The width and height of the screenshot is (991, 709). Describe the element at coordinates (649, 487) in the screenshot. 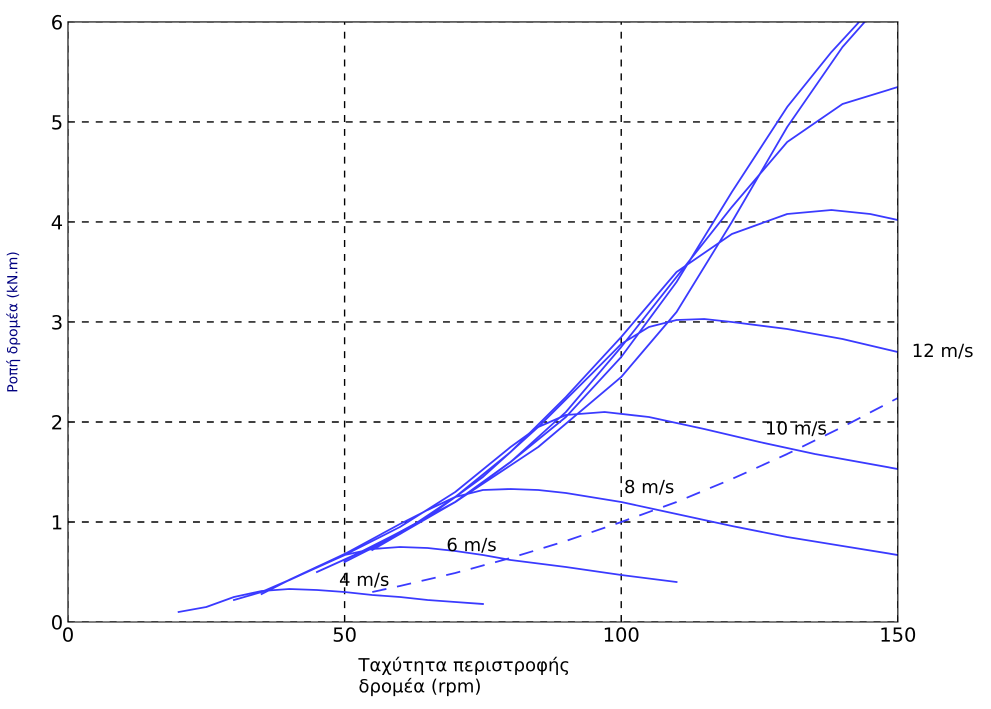

I see `series-label: 8 m/s` at that location.